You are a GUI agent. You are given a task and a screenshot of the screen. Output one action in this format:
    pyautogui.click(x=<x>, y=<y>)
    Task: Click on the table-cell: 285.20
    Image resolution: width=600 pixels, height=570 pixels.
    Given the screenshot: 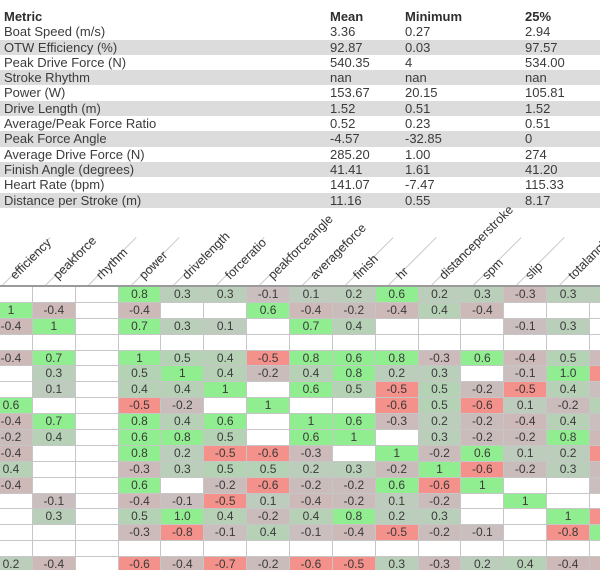 What is the action you would take?
    pyautogui.click(x=350, y=154)
    